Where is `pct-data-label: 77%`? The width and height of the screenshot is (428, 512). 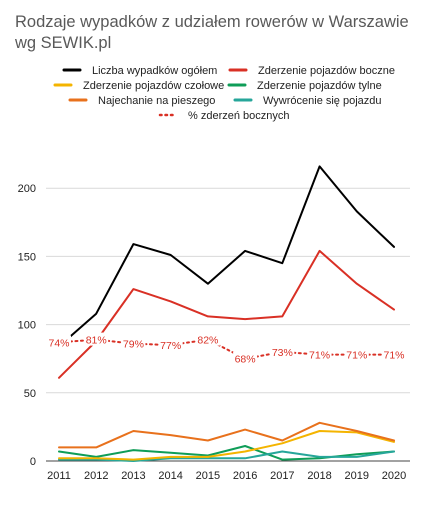 pct-data-label: 77% is located at coordinates (170, 346).